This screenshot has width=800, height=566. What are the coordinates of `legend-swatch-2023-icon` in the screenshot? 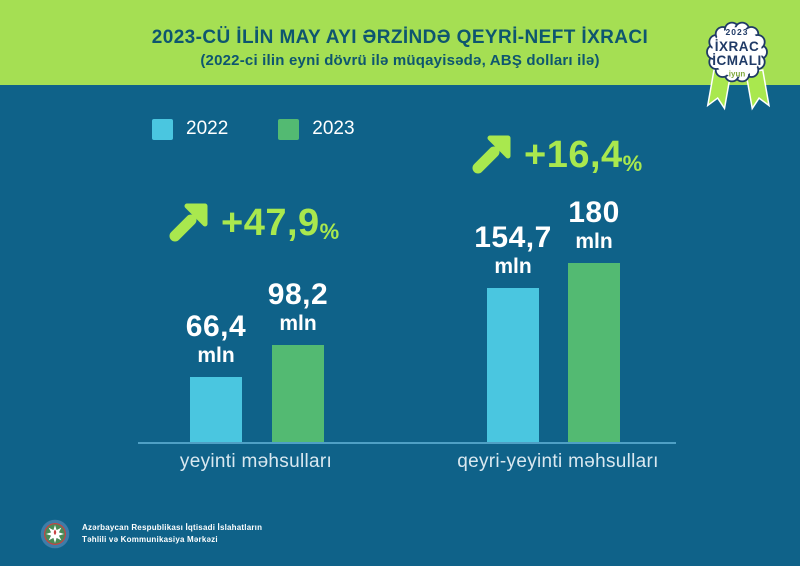 It's located at (289, 129).